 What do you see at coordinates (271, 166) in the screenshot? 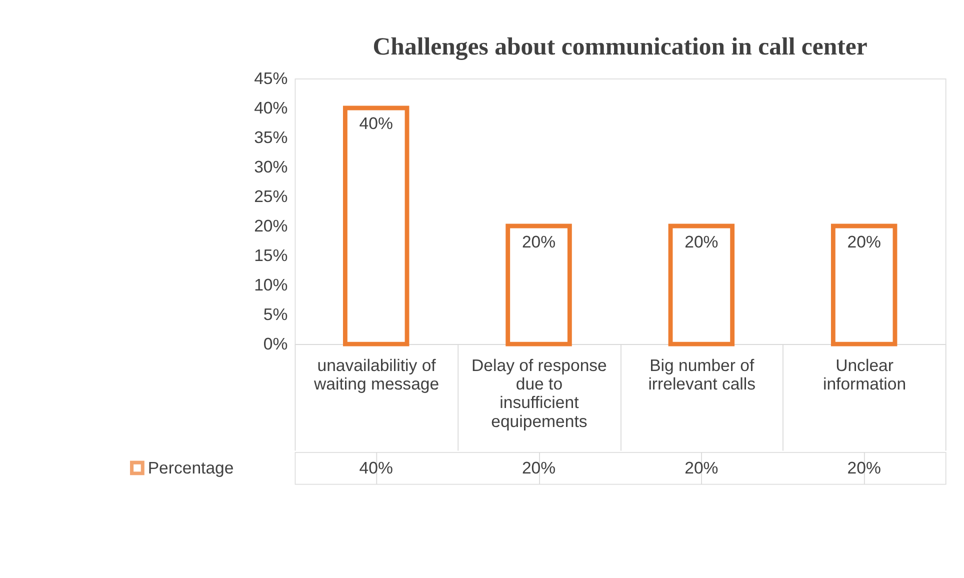
I see `y-tick-label: 30%` at bounding box center [271, 166].